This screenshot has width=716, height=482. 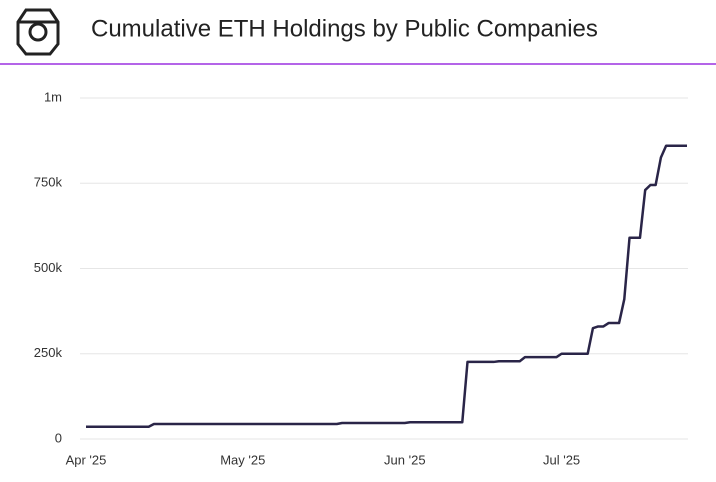 I want to click on logo-frame, so click(x=38, y=32).